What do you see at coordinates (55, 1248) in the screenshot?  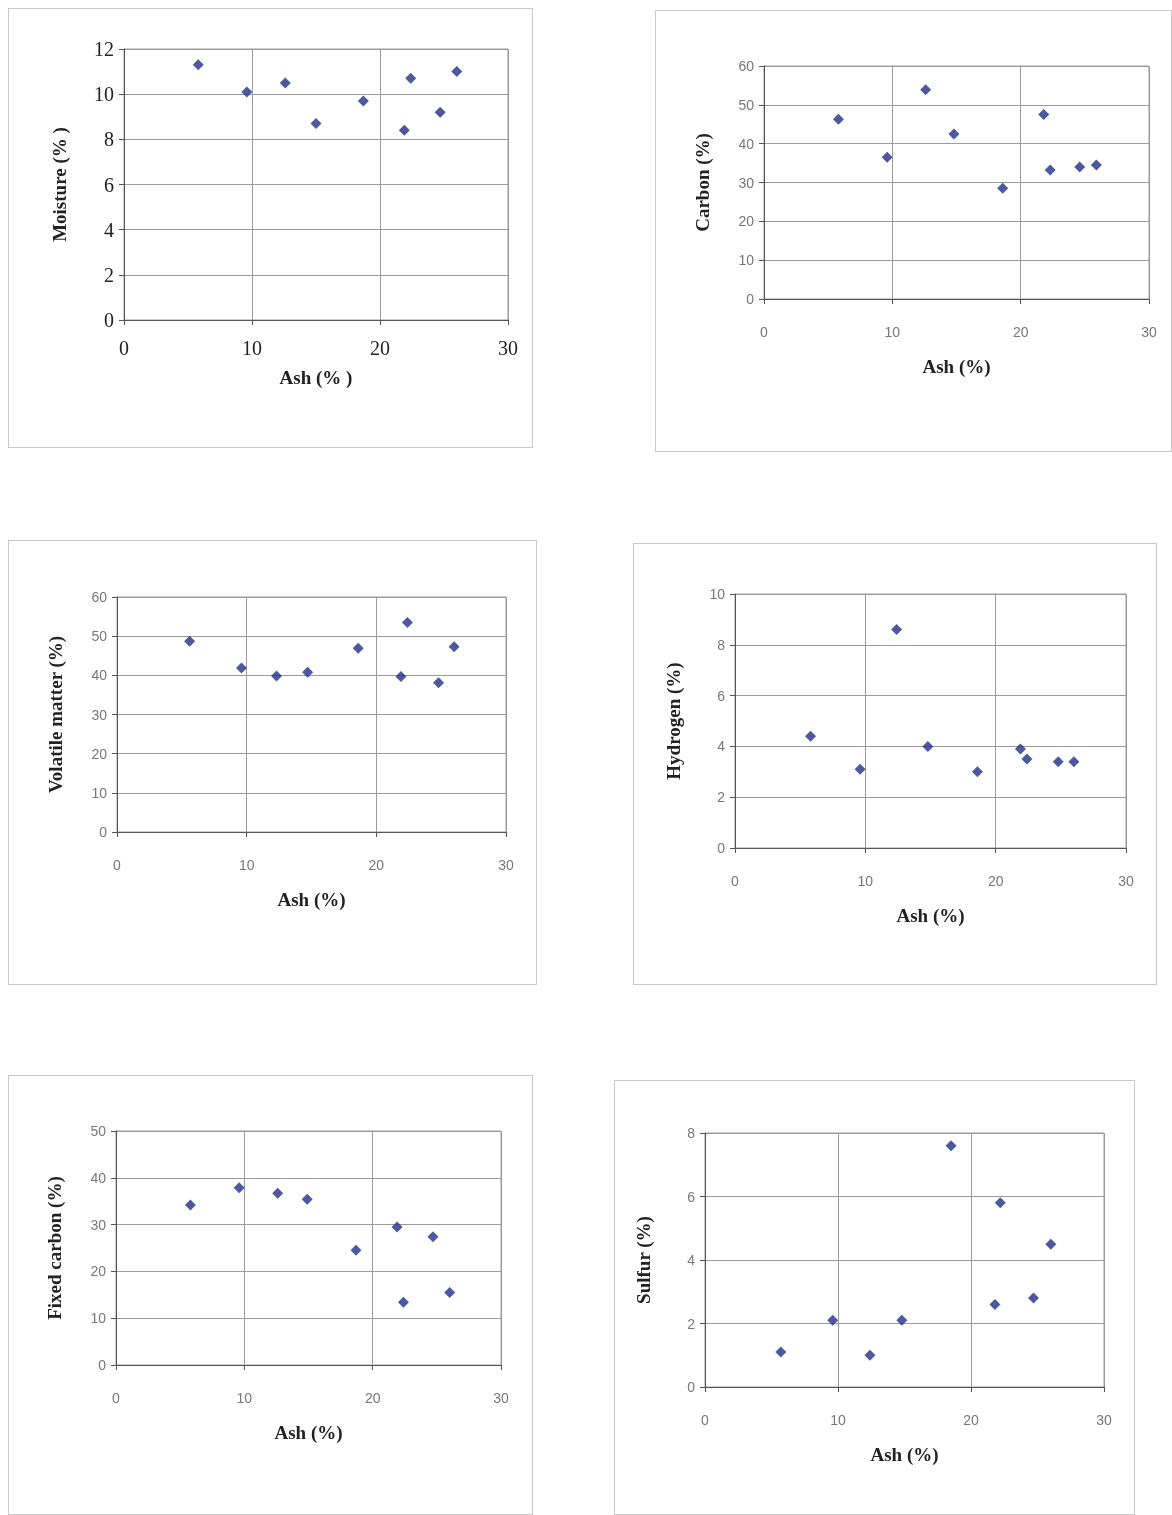 I see `y-axis-title: Fixed carbon (%)` at bounding box center [55, 1248].